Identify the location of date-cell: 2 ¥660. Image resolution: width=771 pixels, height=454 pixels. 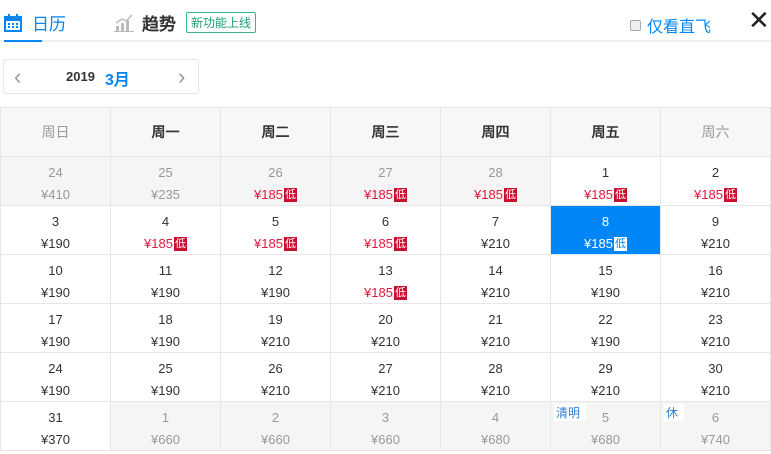
(275, 426).